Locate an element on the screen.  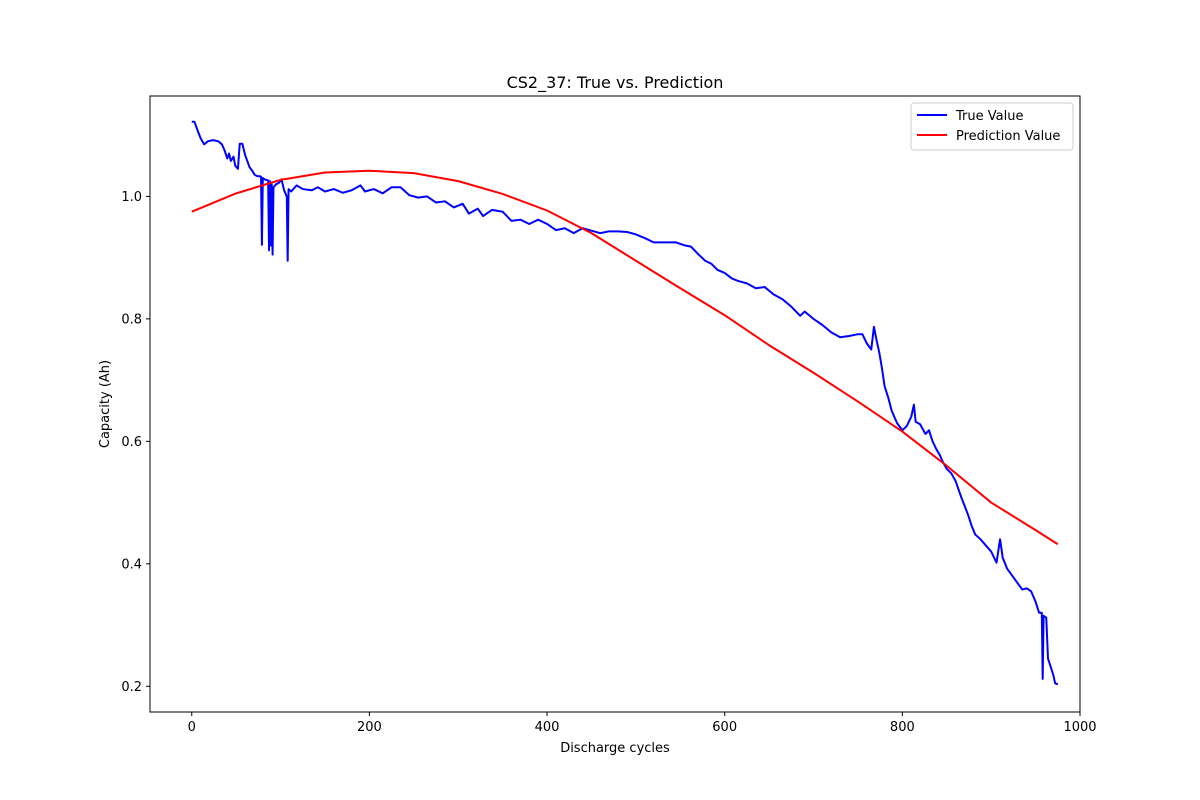
y-tick-label: 1.0 is located at coordinates (131, 197).